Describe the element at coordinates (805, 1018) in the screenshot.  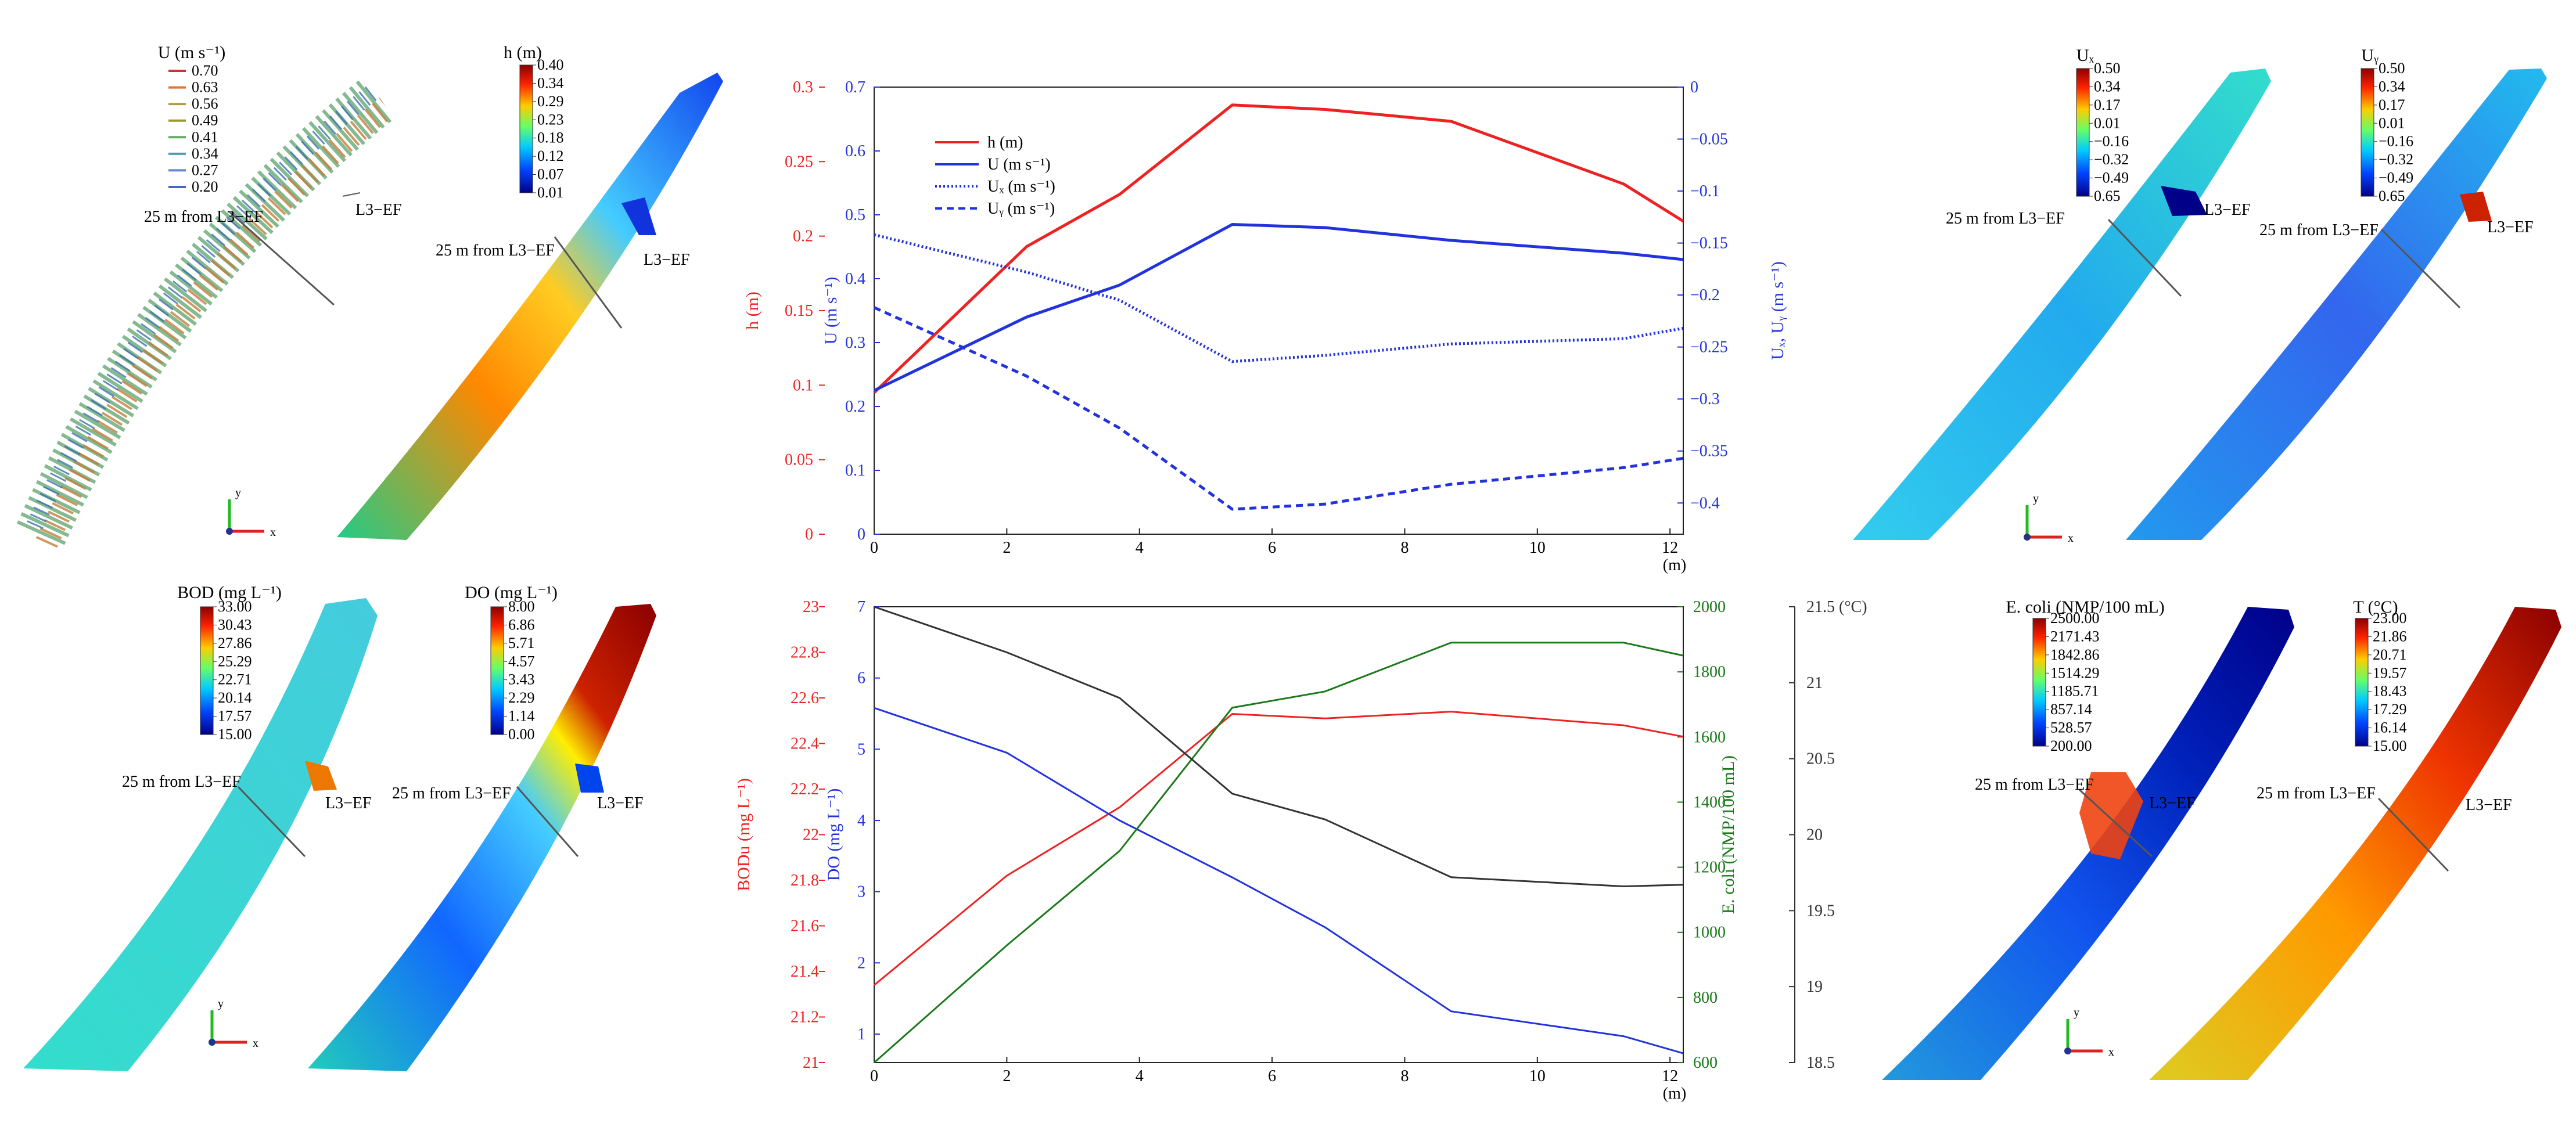
I see `y-tick-label: 21.2` at that location.